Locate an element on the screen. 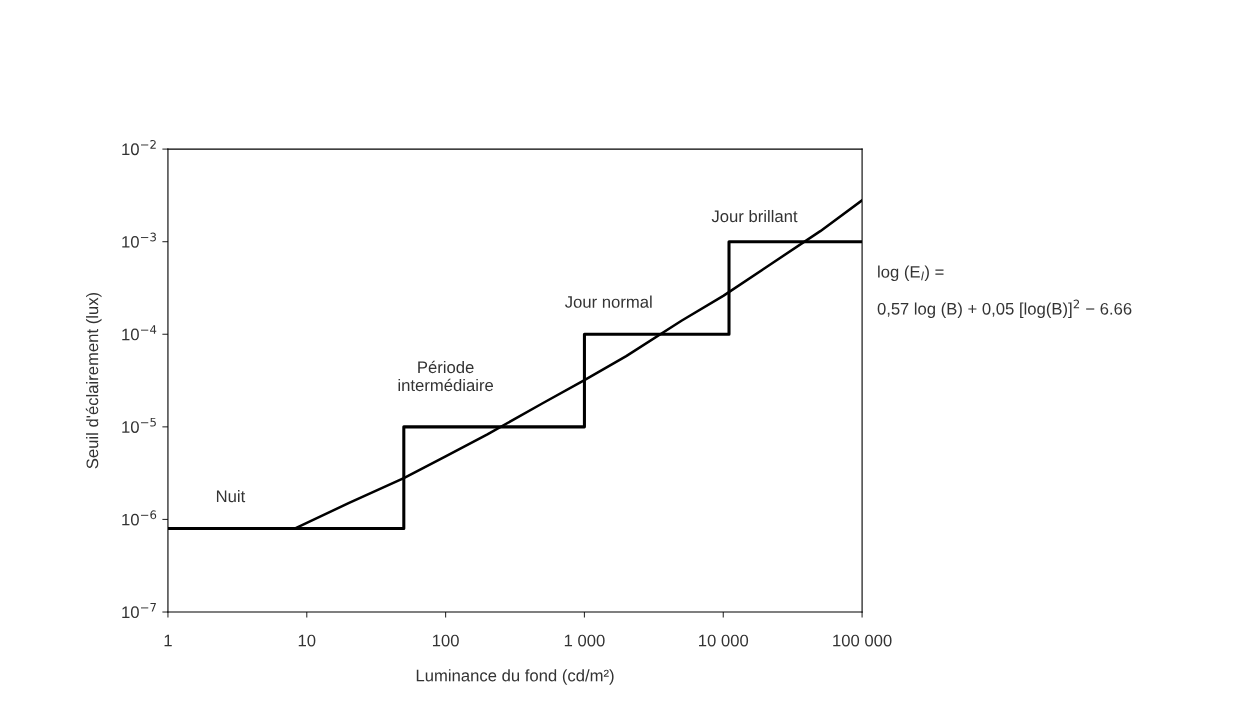 Image resolution: width=1244 pixels, height=710 pixels. x-axis-title: Luminance du fond (cd/m²) is located at coordinates (515, 677).